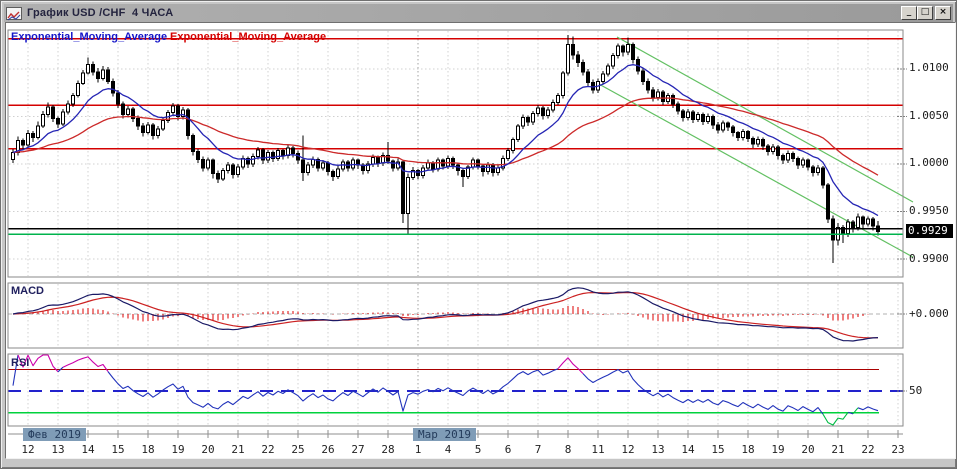 The width and height of the screenshot is (957, 469). Describe the element at coordinates (929, 162) in the screenshot. I see `price-axis-label: 1.0000` at that location.